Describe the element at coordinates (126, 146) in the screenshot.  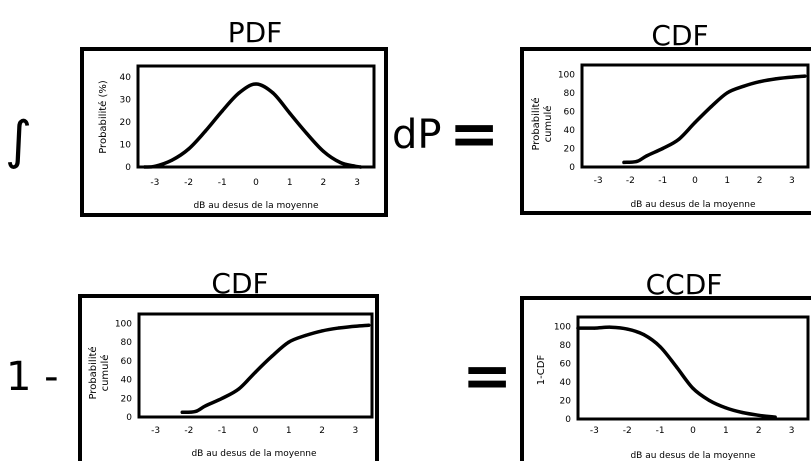
I see `y-tick-label: 10` at that location.